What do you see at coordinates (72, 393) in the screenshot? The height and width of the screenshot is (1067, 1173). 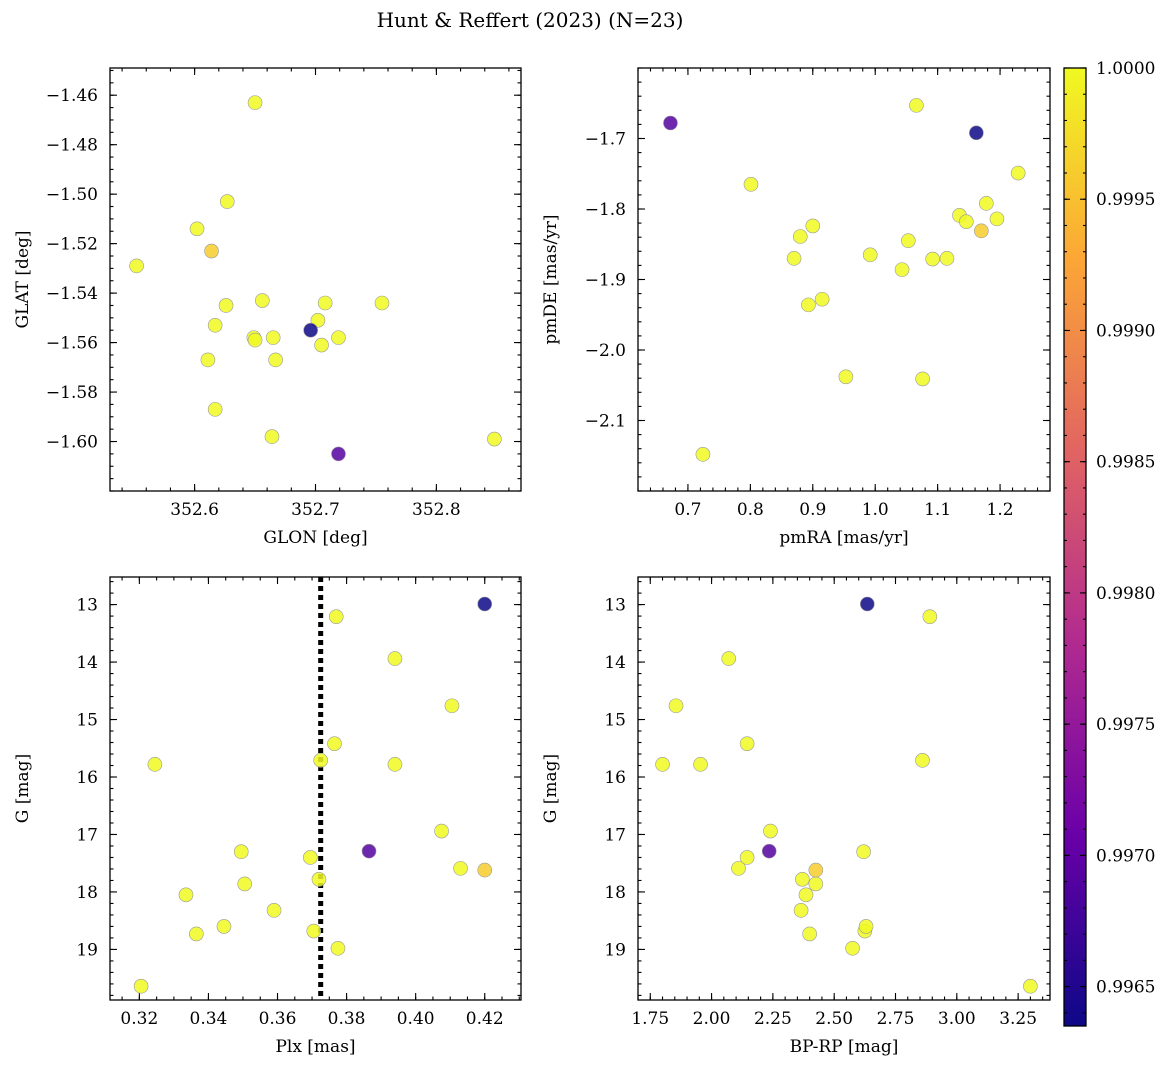 I see `y-tick-label: −1.58` at bounding box center [72, 393].